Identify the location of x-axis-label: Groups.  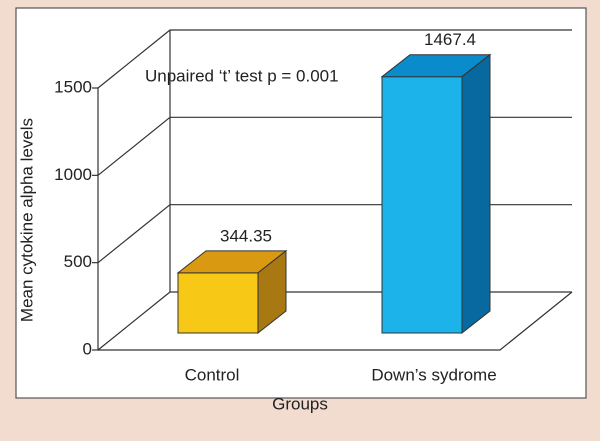
(300, 403).